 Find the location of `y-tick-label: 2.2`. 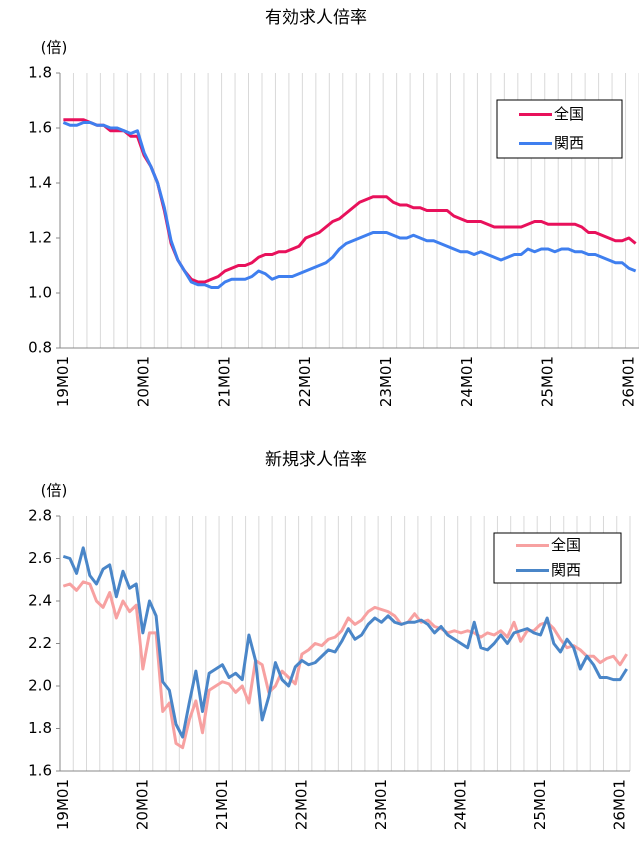

y-tick-label: 2.2 is located at coordinates (40, 643).